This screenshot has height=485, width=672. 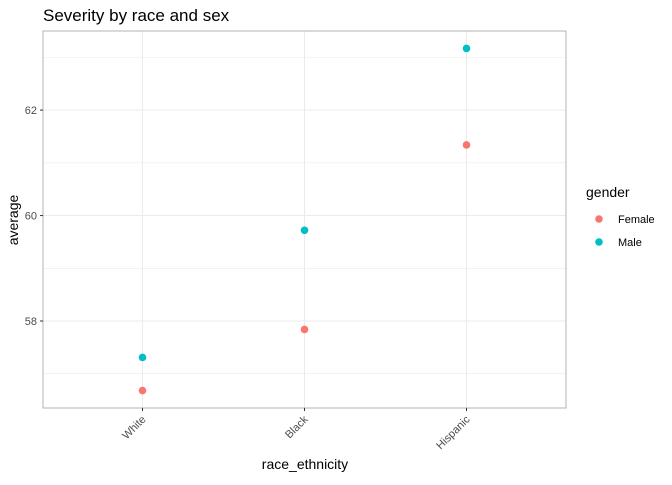 I want to click on point-male-black, so click(x=304, y=230).